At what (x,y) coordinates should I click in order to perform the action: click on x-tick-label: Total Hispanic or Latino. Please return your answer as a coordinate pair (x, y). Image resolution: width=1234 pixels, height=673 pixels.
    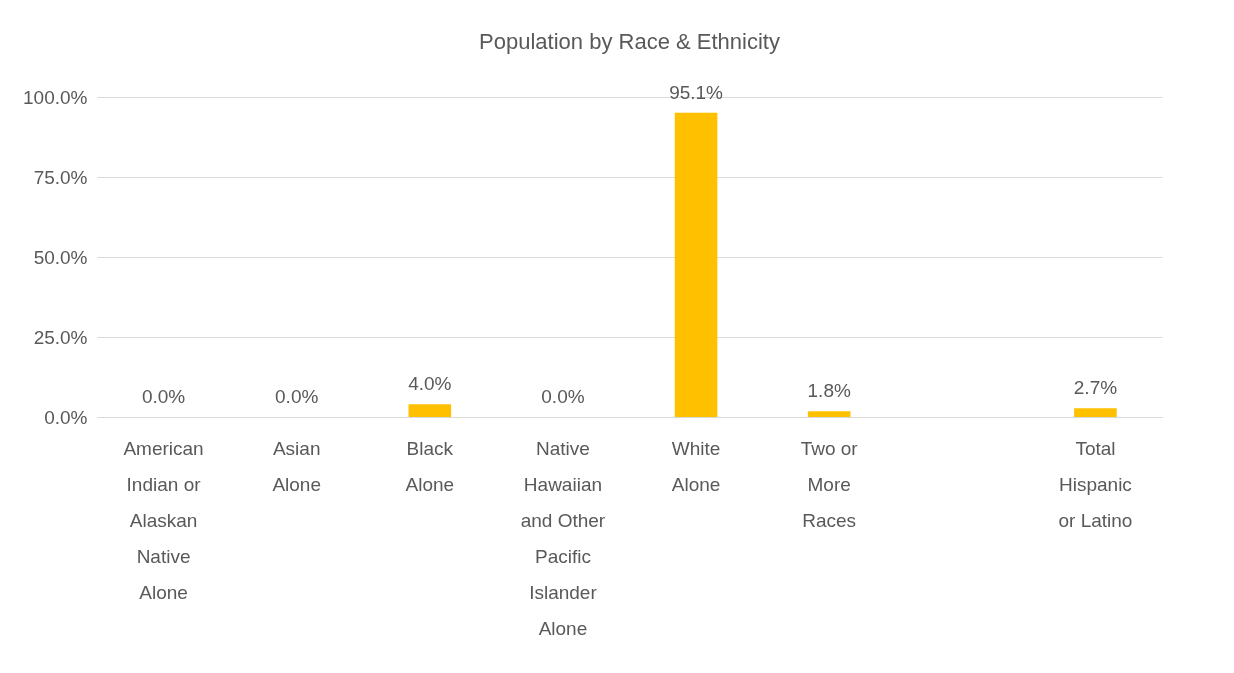
    Looking at the image, I should click on (1095, 484).